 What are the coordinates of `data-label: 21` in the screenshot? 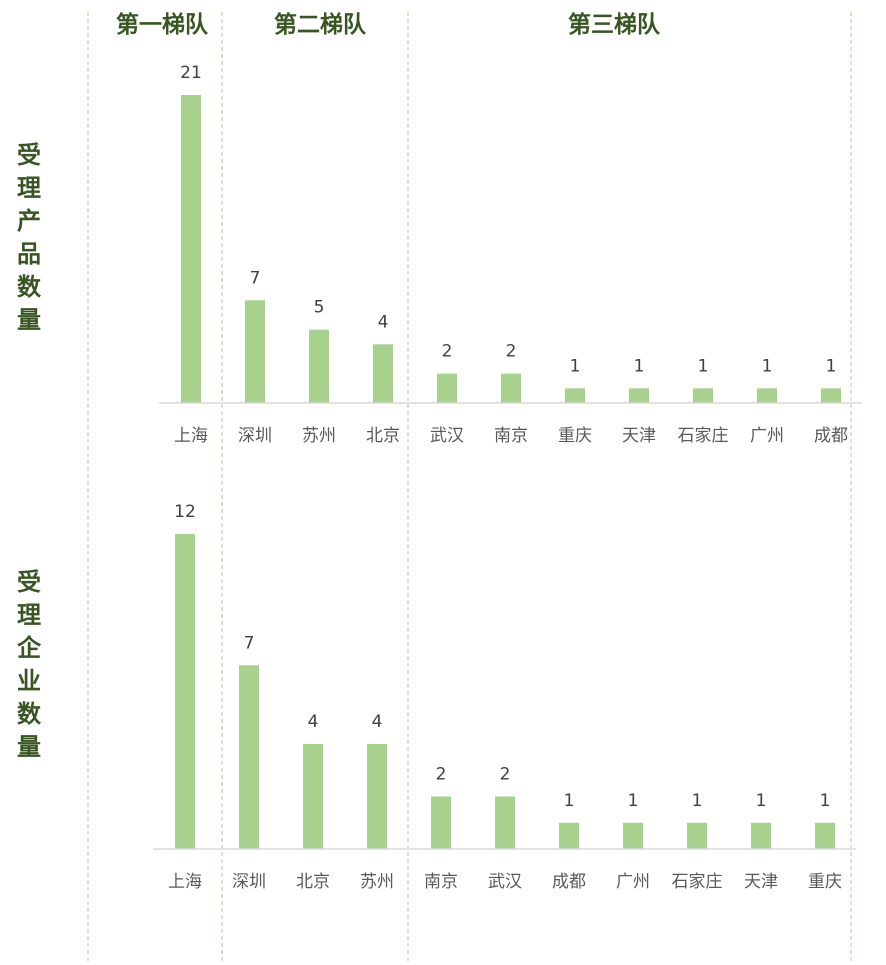 It's located at (191, 73).